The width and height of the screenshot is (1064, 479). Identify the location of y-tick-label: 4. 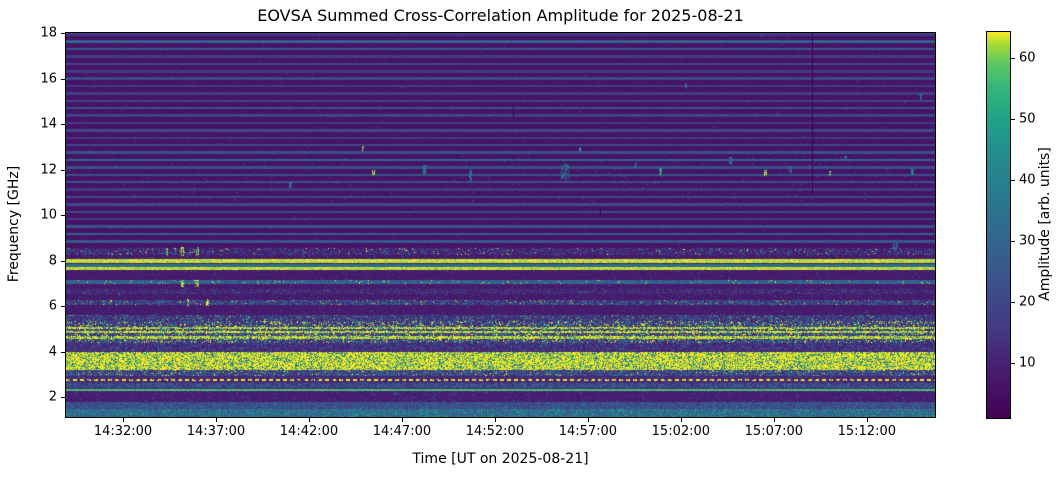
(52, 352).